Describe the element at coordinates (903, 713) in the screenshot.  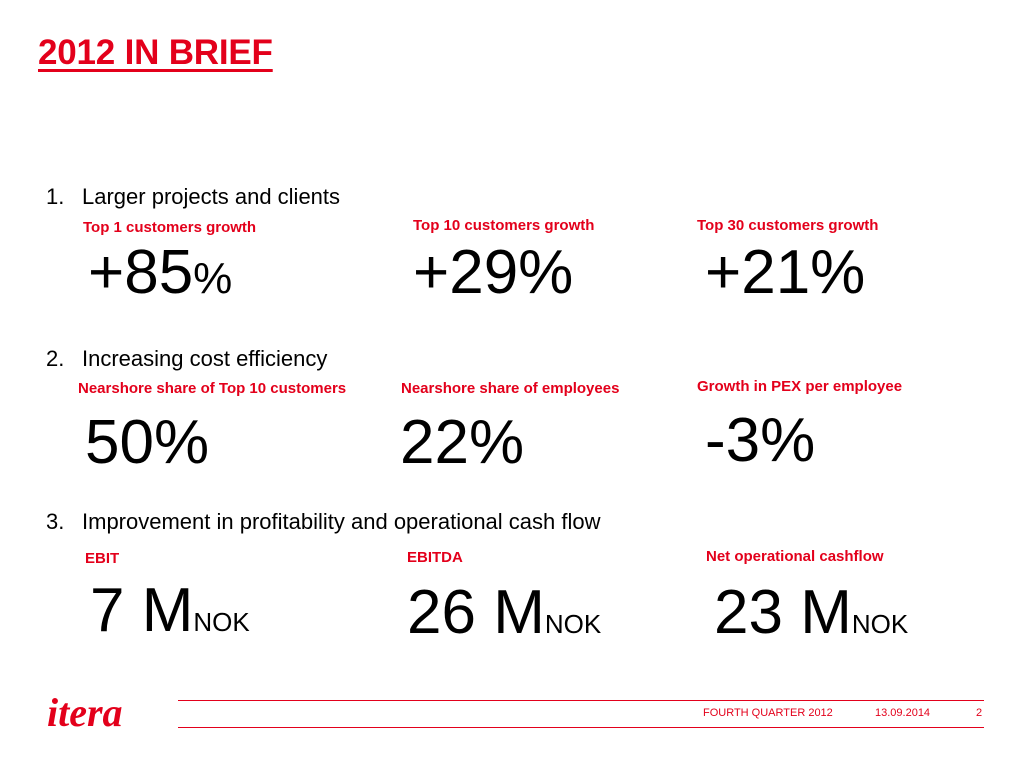
I see `footer-date: 13.09.2014` at that location.